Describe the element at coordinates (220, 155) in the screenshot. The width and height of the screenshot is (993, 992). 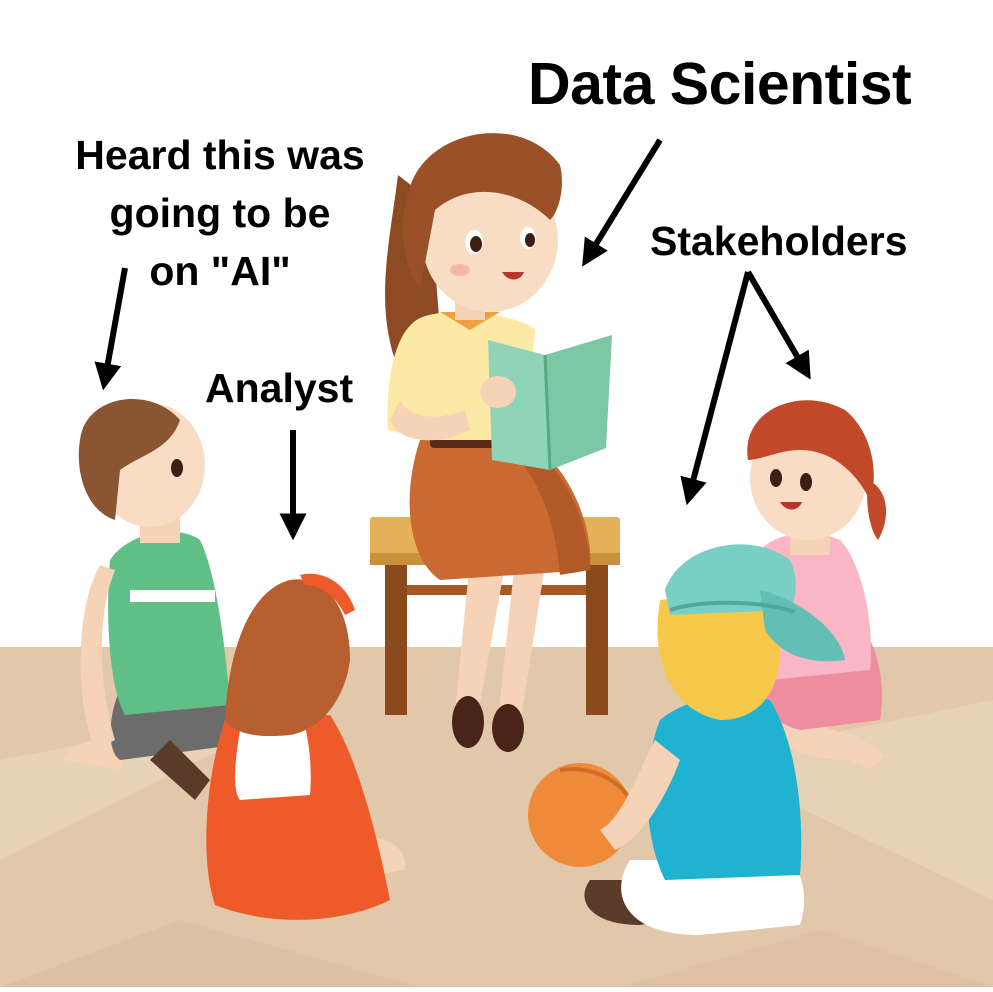
I see `heard-ai-line-1: Heard this was` at that location.